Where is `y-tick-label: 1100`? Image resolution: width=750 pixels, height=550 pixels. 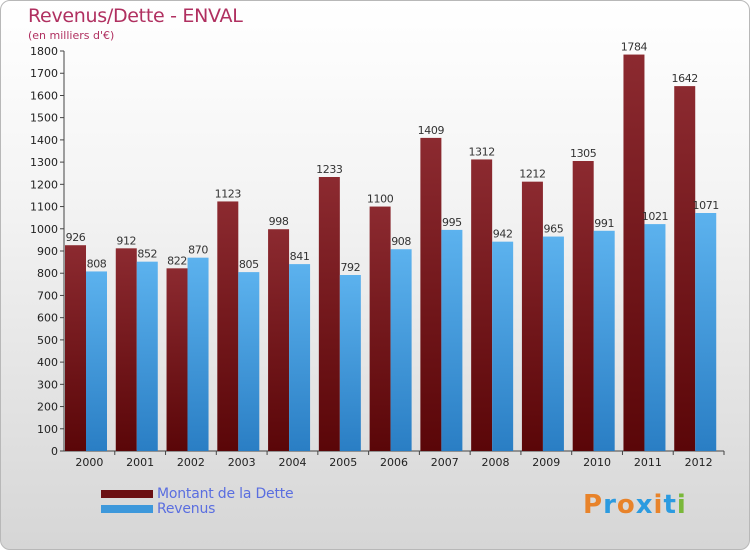
y-tick-label: 1100 is located at coordinates (44, 207).